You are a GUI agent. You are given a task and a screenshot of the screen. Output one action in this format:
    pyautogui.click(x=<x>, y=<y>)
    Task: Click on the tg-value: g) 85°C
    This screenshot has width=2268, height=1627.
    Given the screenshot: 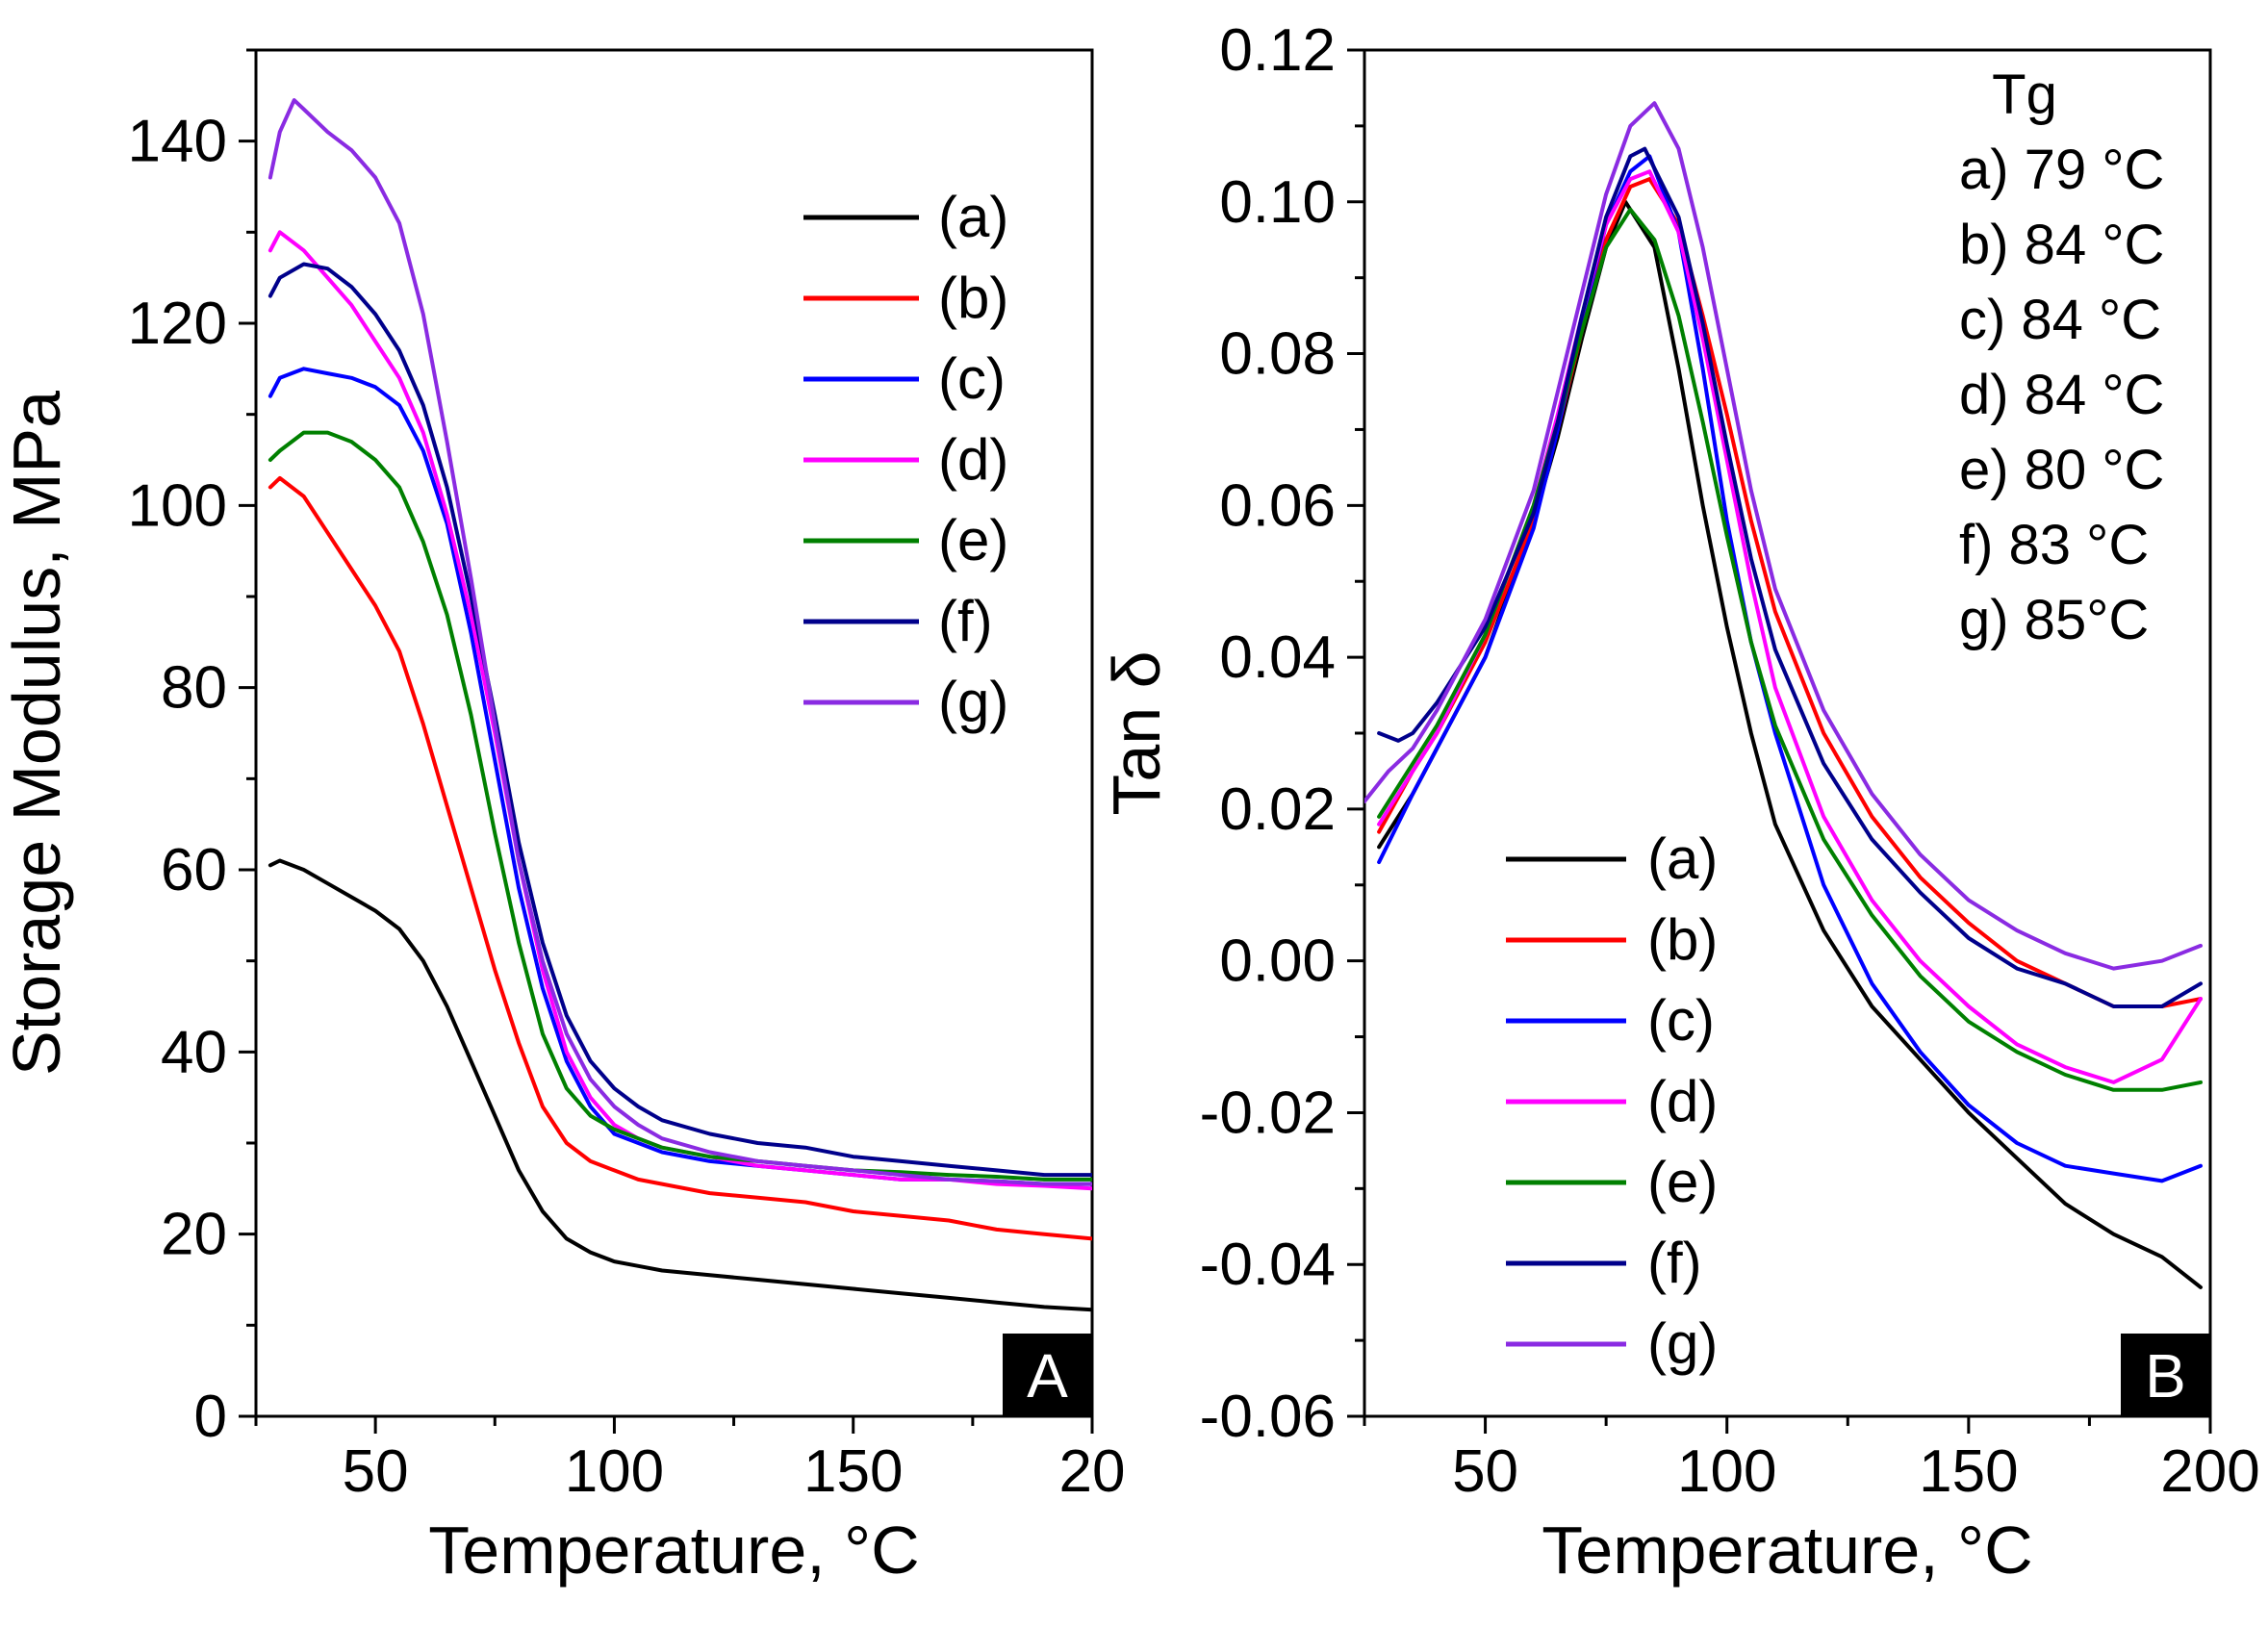 What is the action you would take?
    pyautogui.click(x=2054, y=620)
    